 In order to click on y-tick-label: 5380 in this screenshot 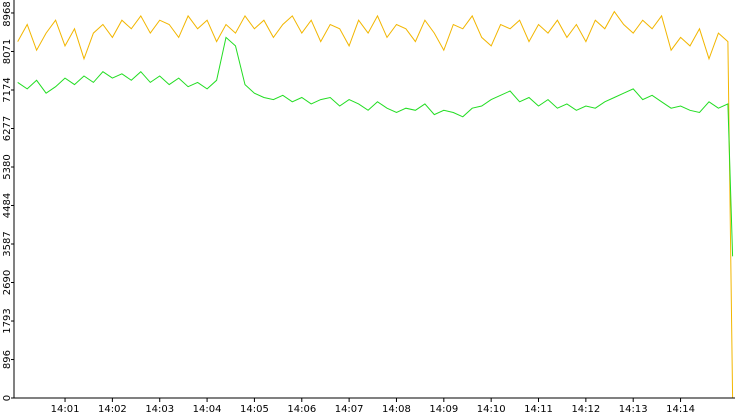, I will do `click(7, 166)`.